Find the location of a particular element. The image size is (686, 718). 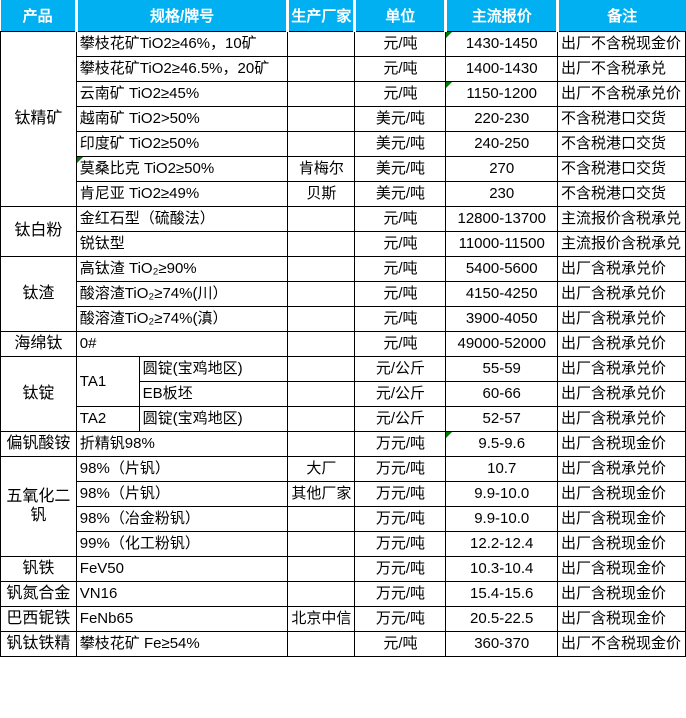

table-row: 钛白粉 金红石型（硫酸法） 元/吨 12800-13700 主流报价含税承兑 is located at coordinates (343, 231).